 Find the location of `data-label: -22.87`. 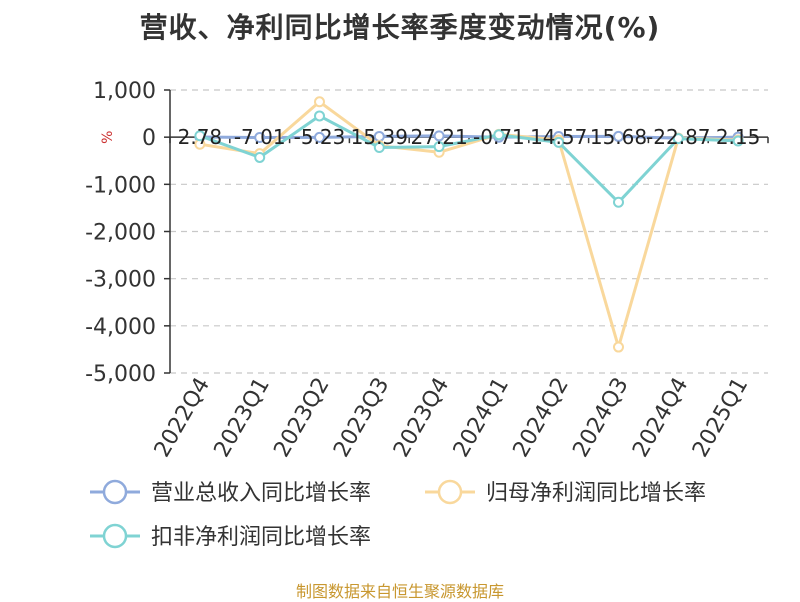

data-label: -22.87 is located at coordinates (678, 137).